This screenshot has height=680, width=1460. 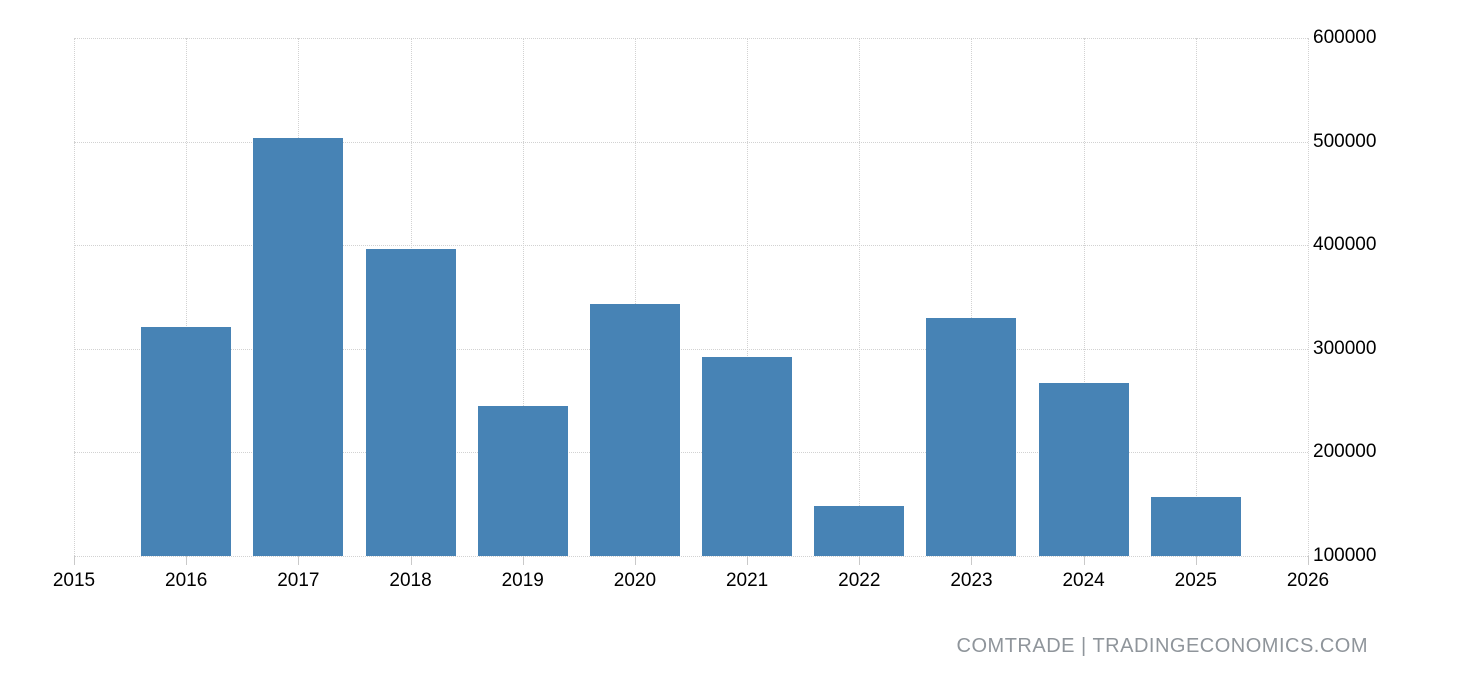 What do you see at coordinates (1196, 560) in the screenshot?
I see `x-tick-mark-2025` at bounding box center [1196, 560].